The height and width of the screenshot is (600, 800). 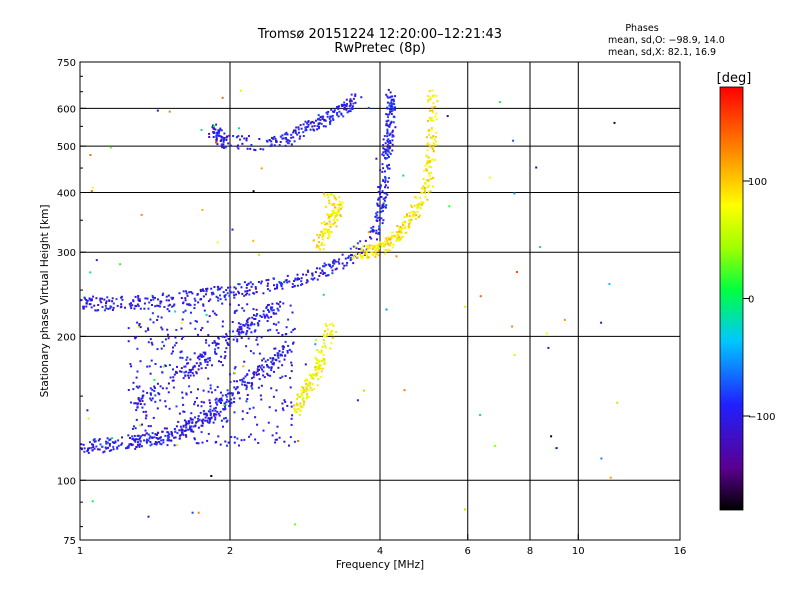 What do you see at coordinates (66, 147) in the screenshot?
I see `y-tick-label: 500` at bounding box center [66, 147].